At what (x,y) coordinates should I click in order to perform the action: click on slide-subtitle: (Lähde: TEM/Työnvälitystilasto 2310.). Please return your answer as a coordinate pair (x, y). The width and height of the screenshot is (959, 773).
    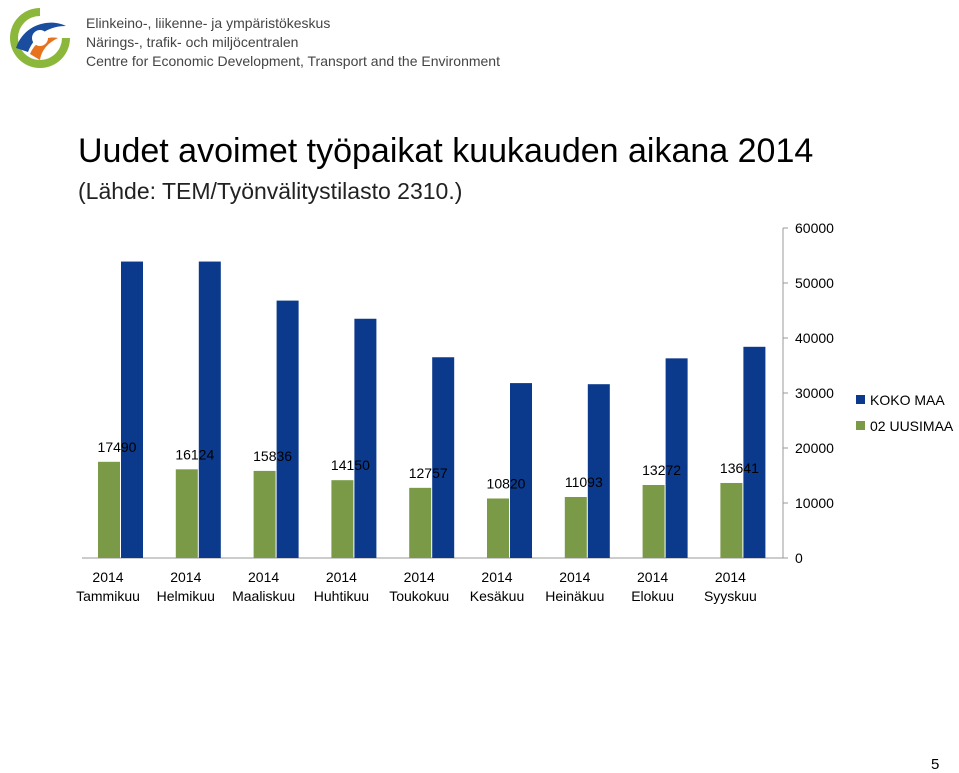
    Looking at the image, I should click on (270, 191).